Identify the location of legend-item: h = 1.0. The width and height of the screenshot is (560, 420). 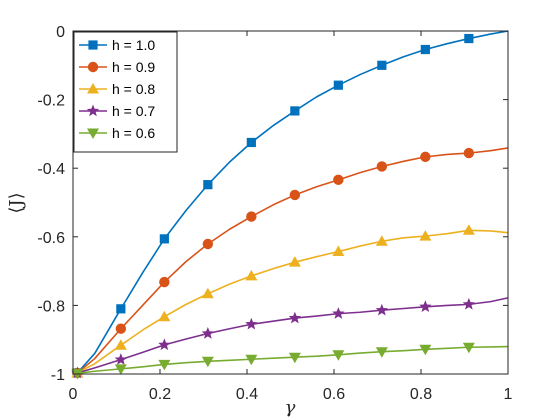
(117, 45).